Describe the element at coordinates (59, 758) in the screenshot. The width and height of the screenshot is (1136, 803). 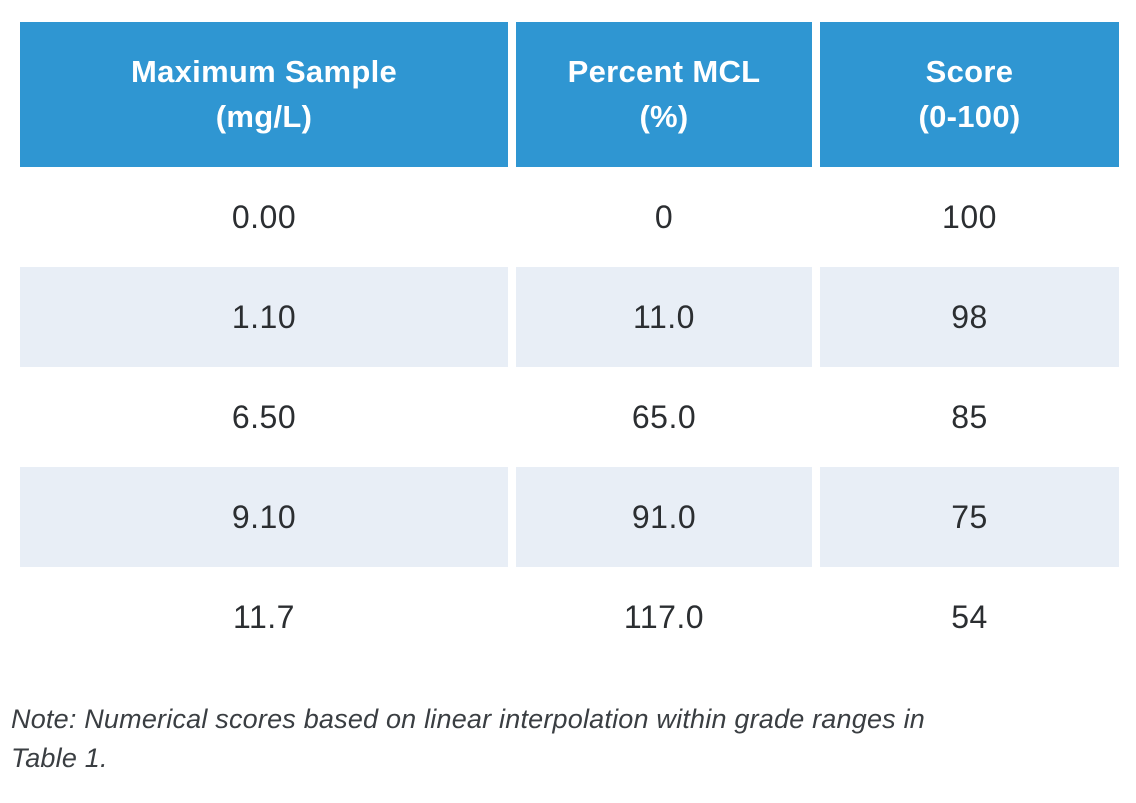
I see `footnote-line-2: Table 1.` at that location.